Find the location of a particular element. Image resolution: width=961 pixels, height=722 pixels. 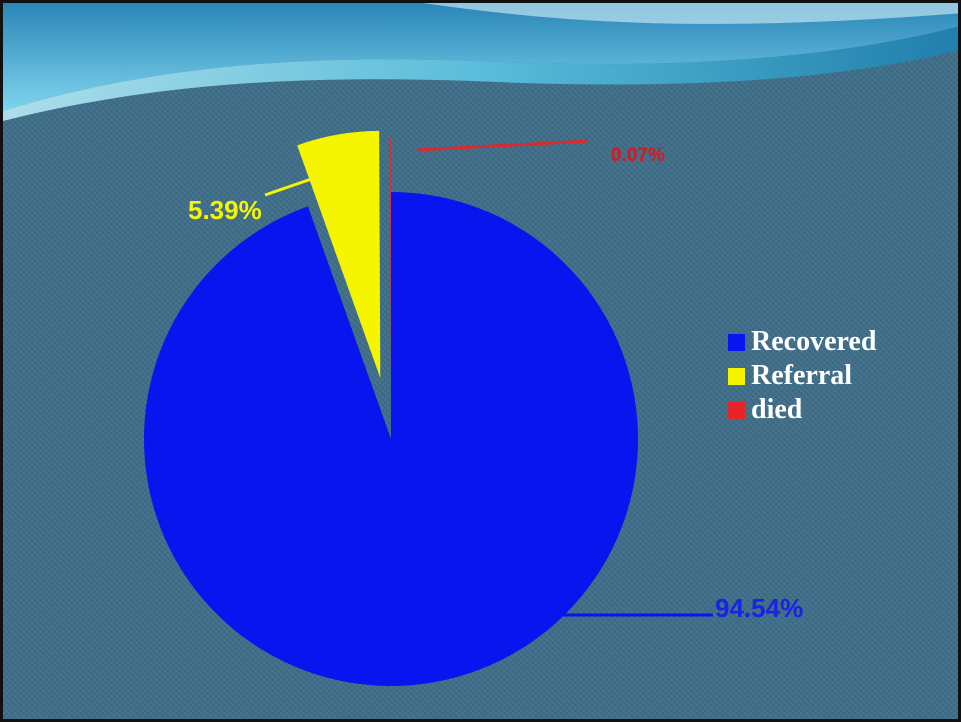

legend-swatch-referral is located at coordinates (736, 376).